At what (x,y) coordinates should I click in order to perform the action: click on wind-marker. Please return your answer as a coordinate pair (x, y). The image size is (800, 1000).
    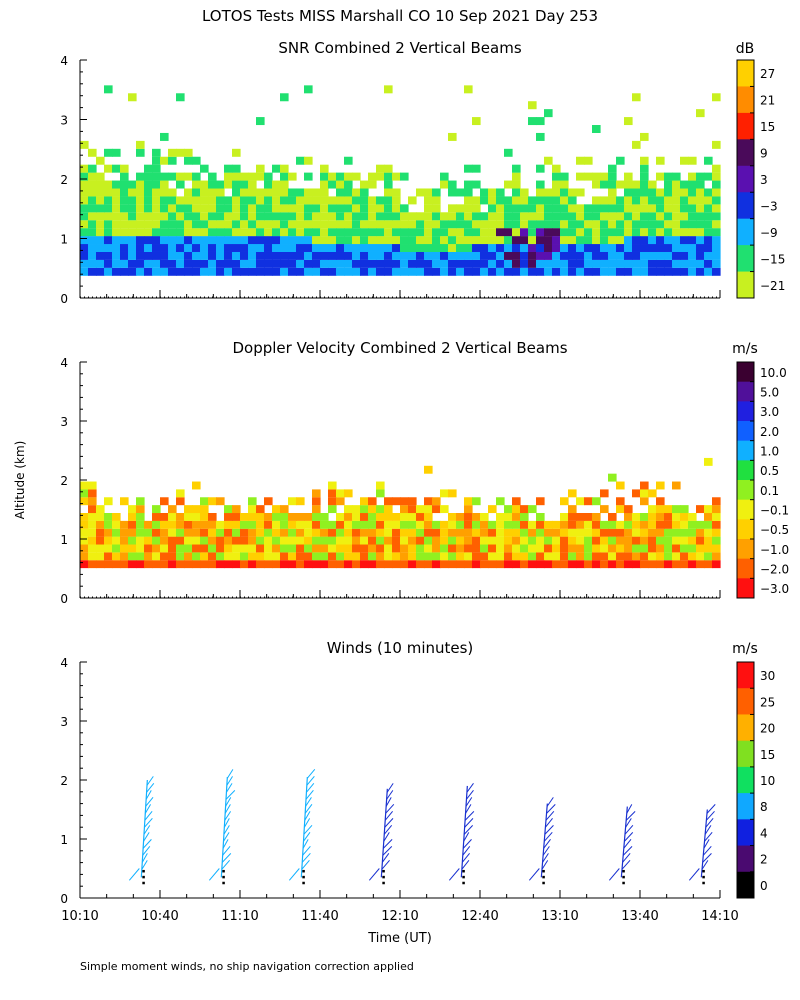
    Looking at the image, I should click on (623, 877).